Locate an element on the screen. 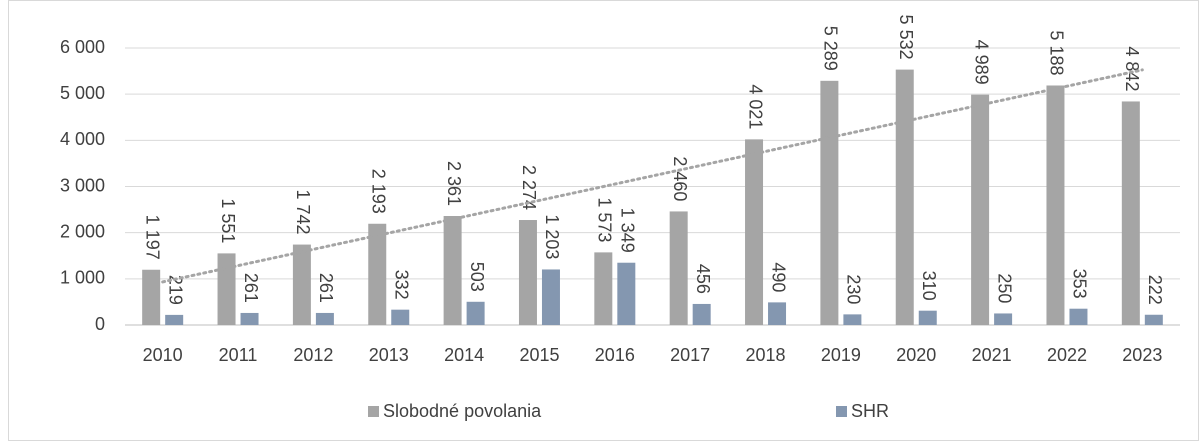 This screenshot has width=1203, height=442. x-tick-label: 2012 is located at coordinates (313, 355).